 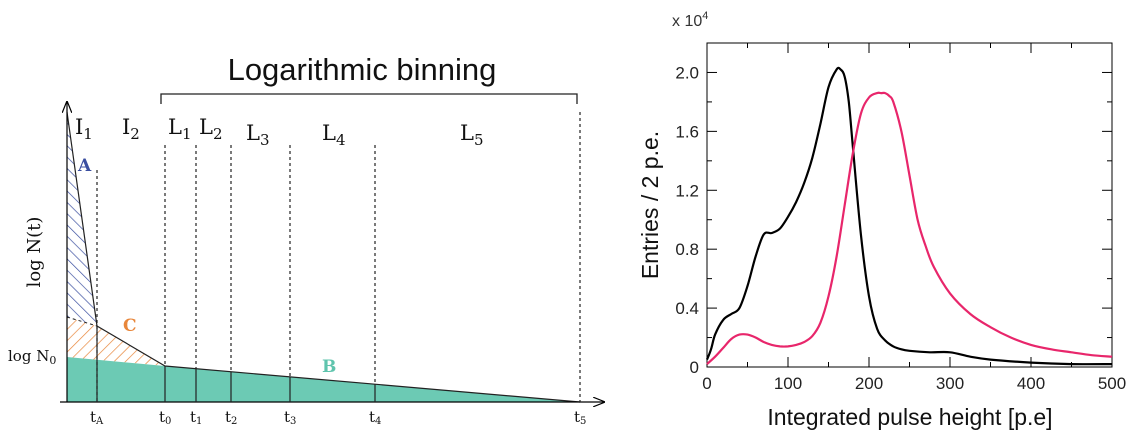 I want to click on y-tick-label-1: 0.4, so click(x=687, y=308).